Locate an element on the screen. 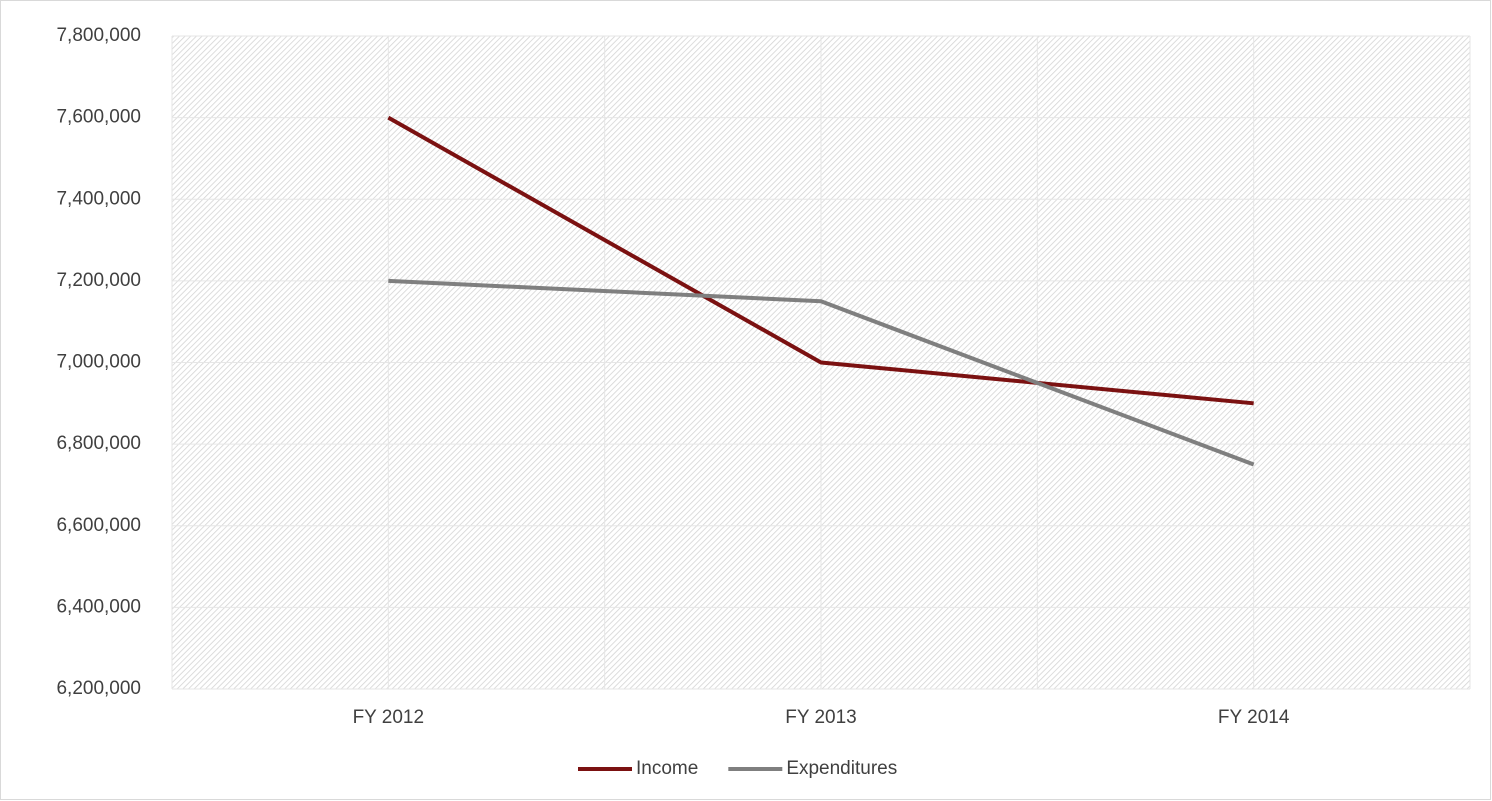  legend-label: Income is located at coordinates (667, 768).